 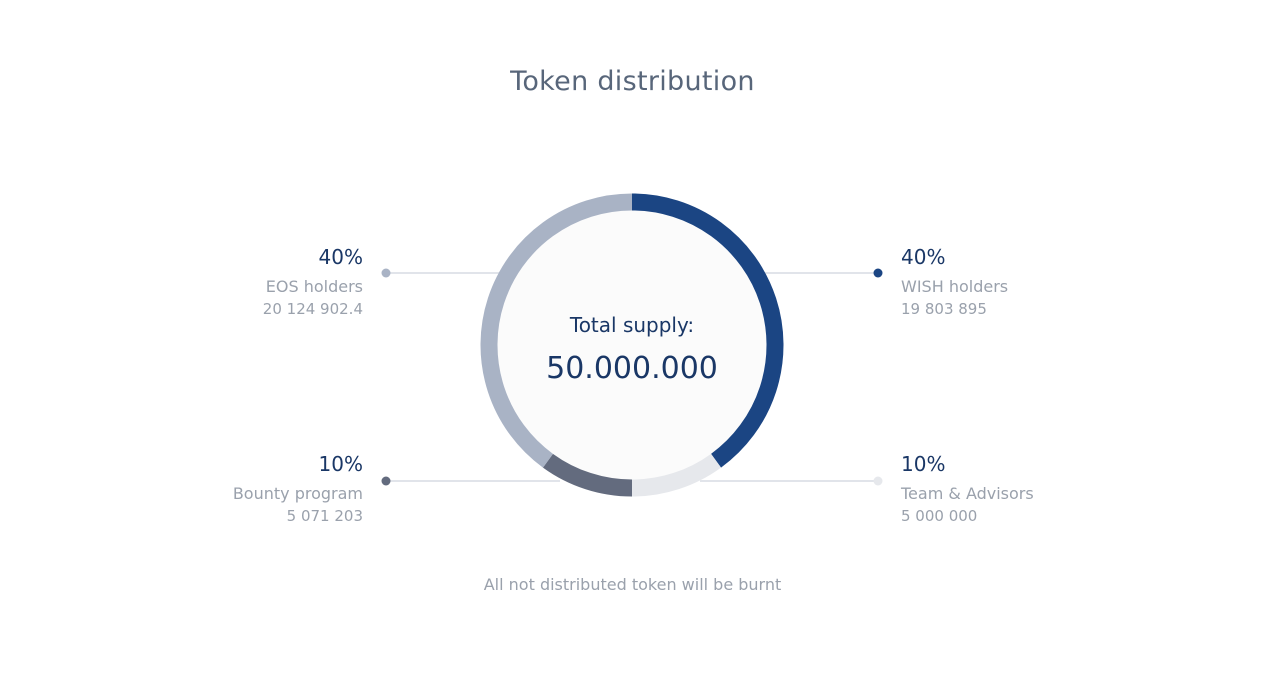 I want to click on legend-amount: 20 124 902.4, so click(x=312, y=309).